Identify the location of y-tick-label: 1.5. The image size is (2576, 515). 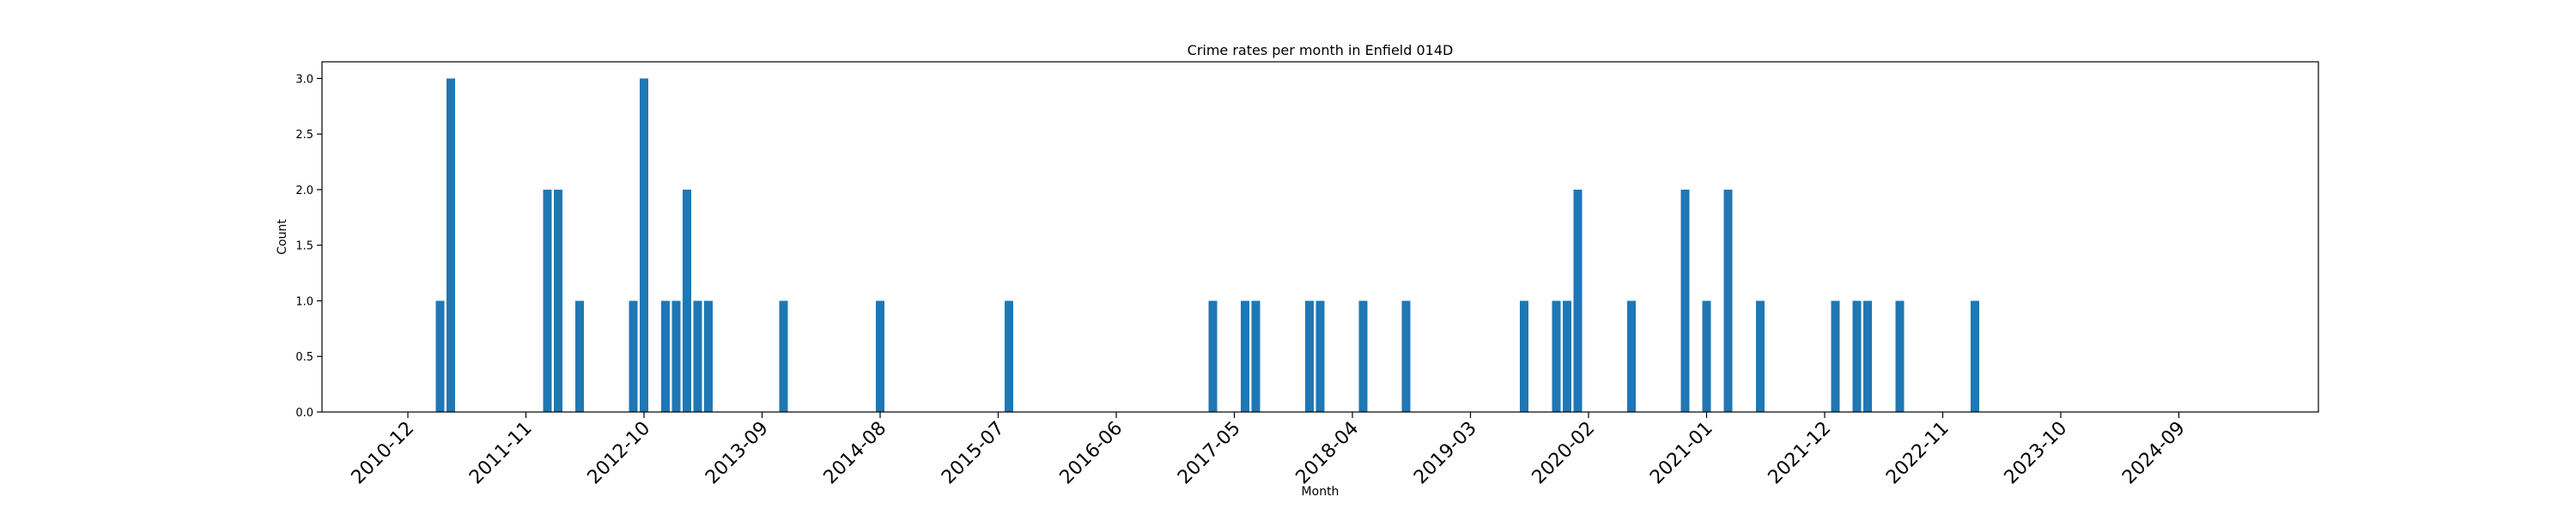
(304, 246).